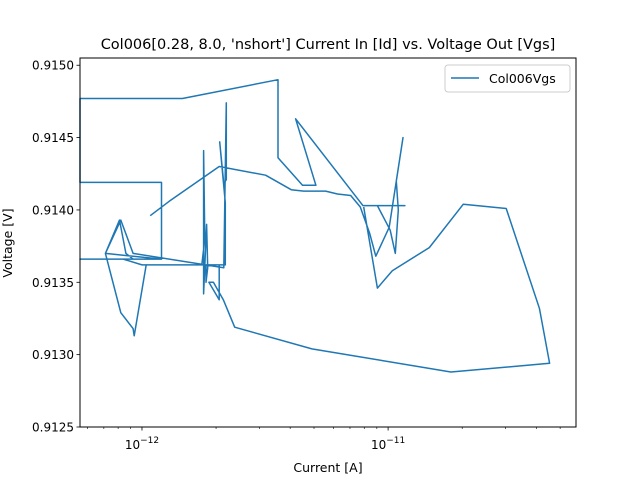  What do you see at coordinates (53, 66) in the screenshot?
I see `y-tick-label: 0.9150` at bounding box center [53, 66].